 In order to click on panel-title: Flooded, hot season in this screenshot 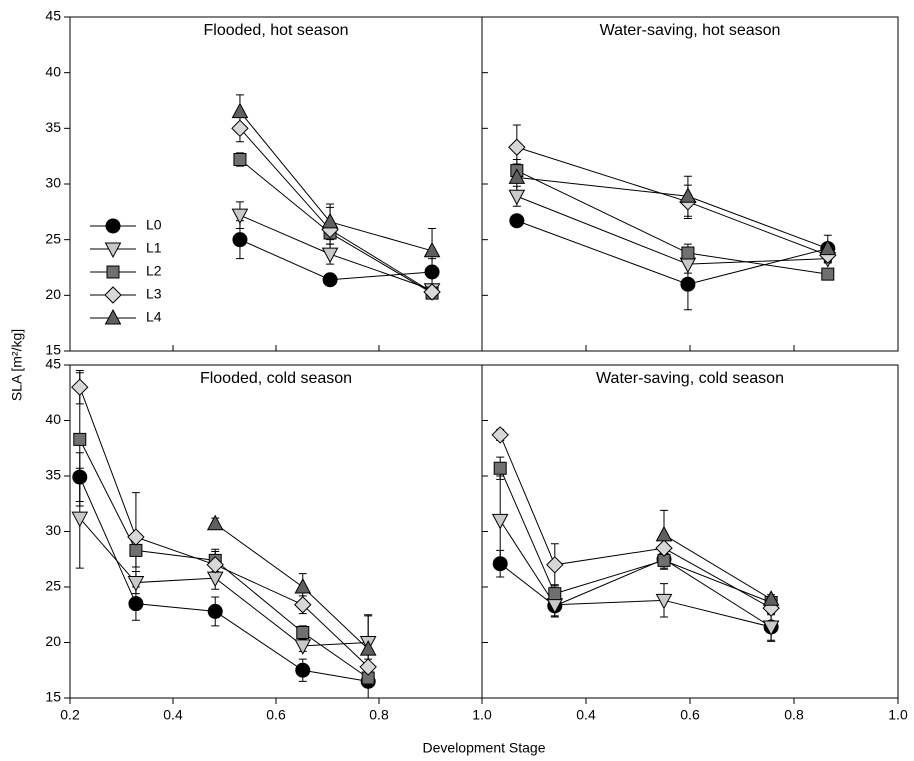, I will do `click(276, 30)`.